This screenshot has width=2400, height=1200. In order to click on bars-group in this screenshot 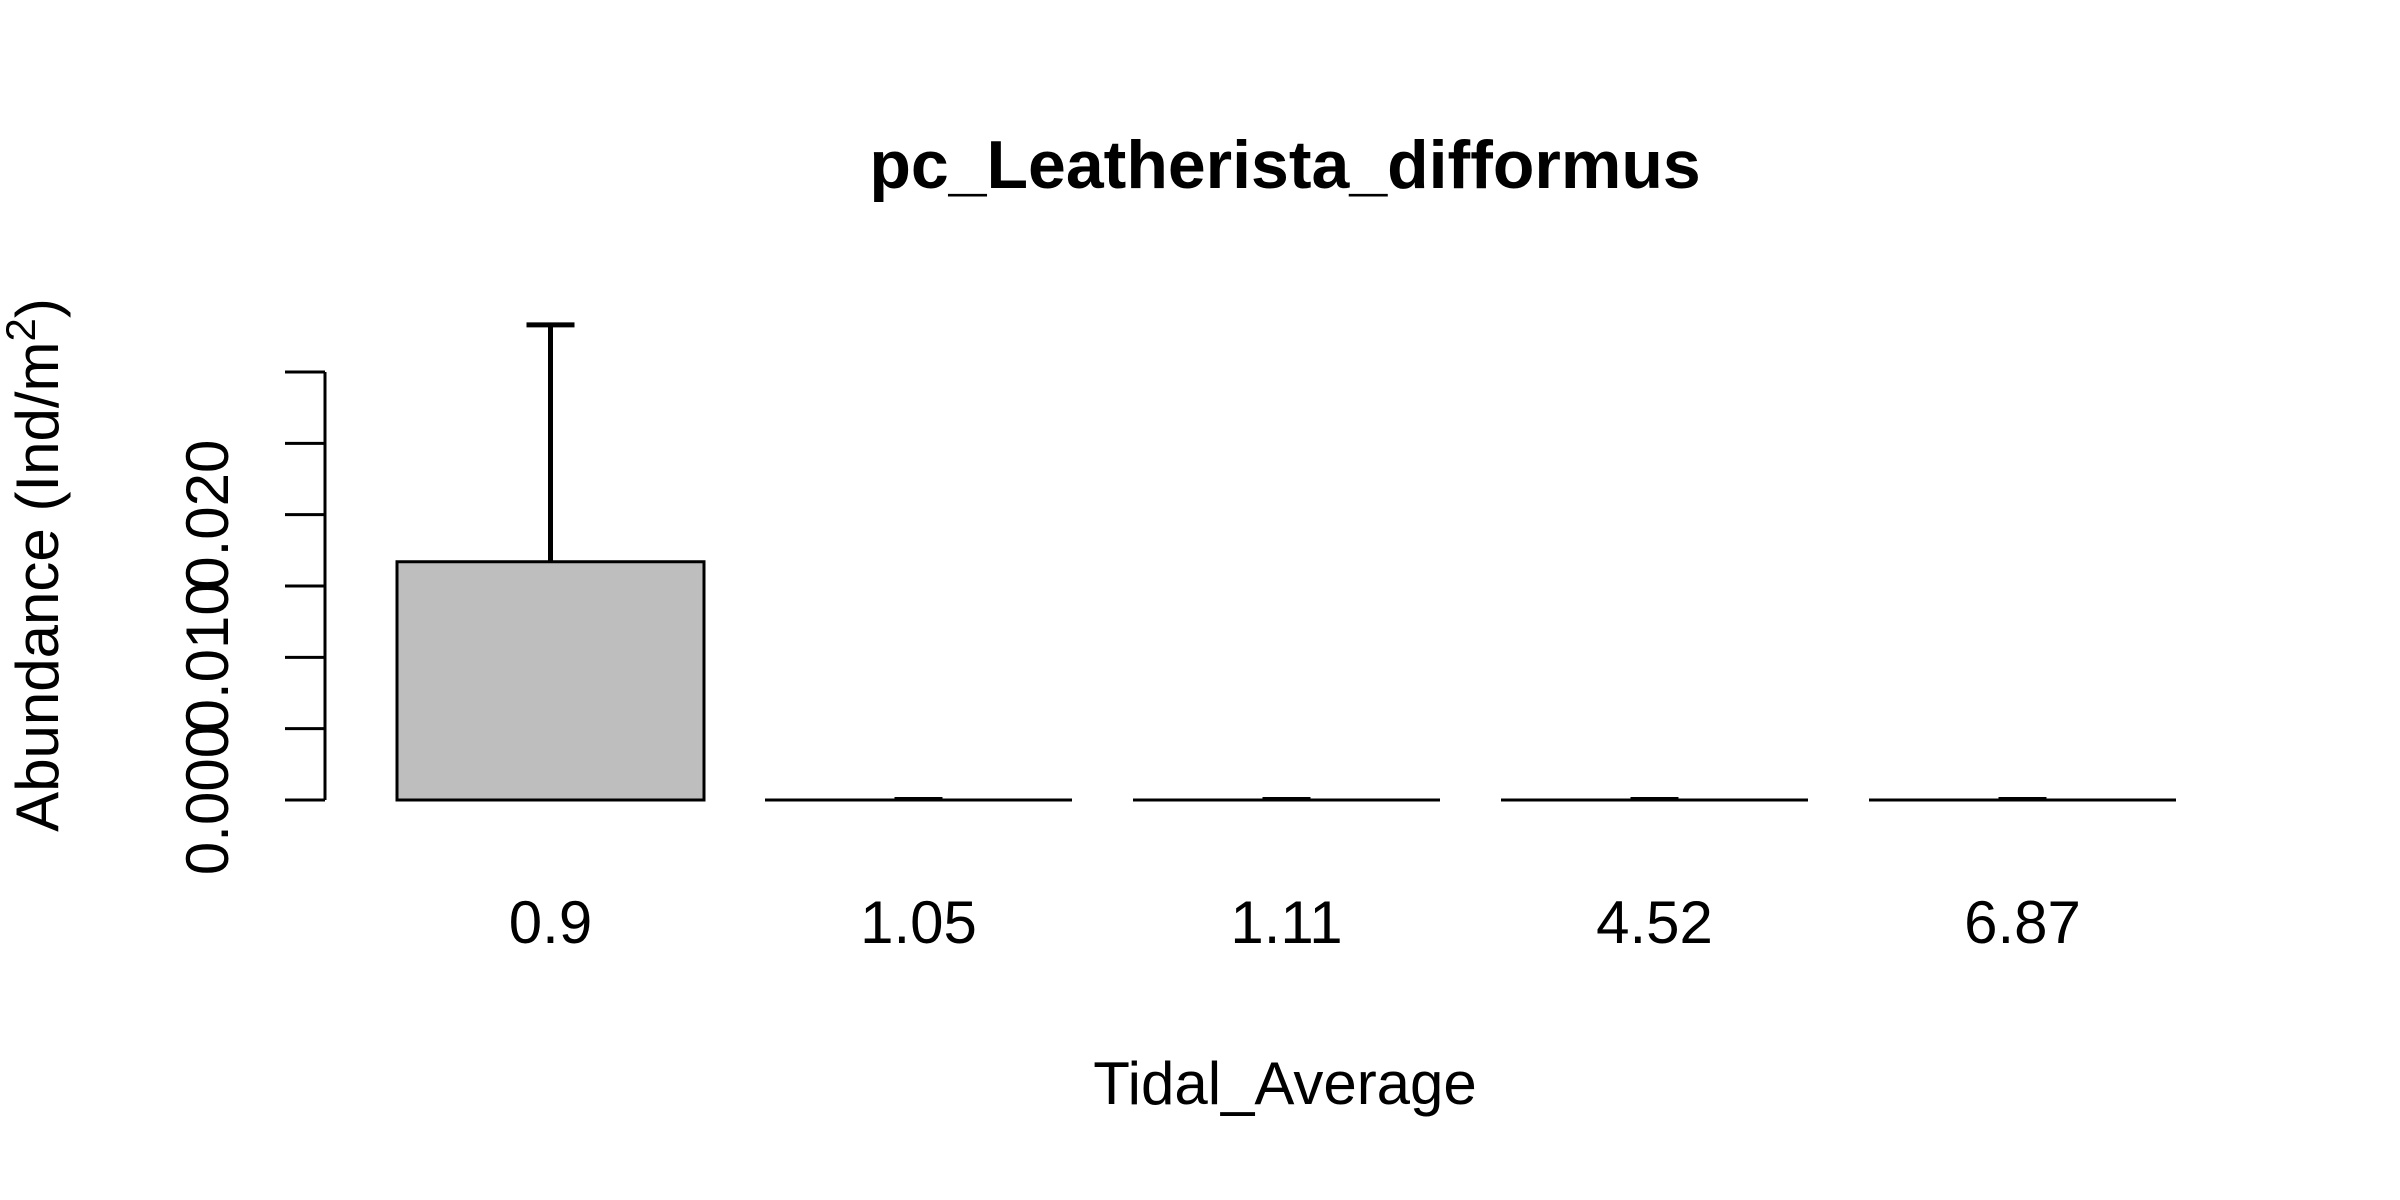, I will do `click(1285, 681)`.